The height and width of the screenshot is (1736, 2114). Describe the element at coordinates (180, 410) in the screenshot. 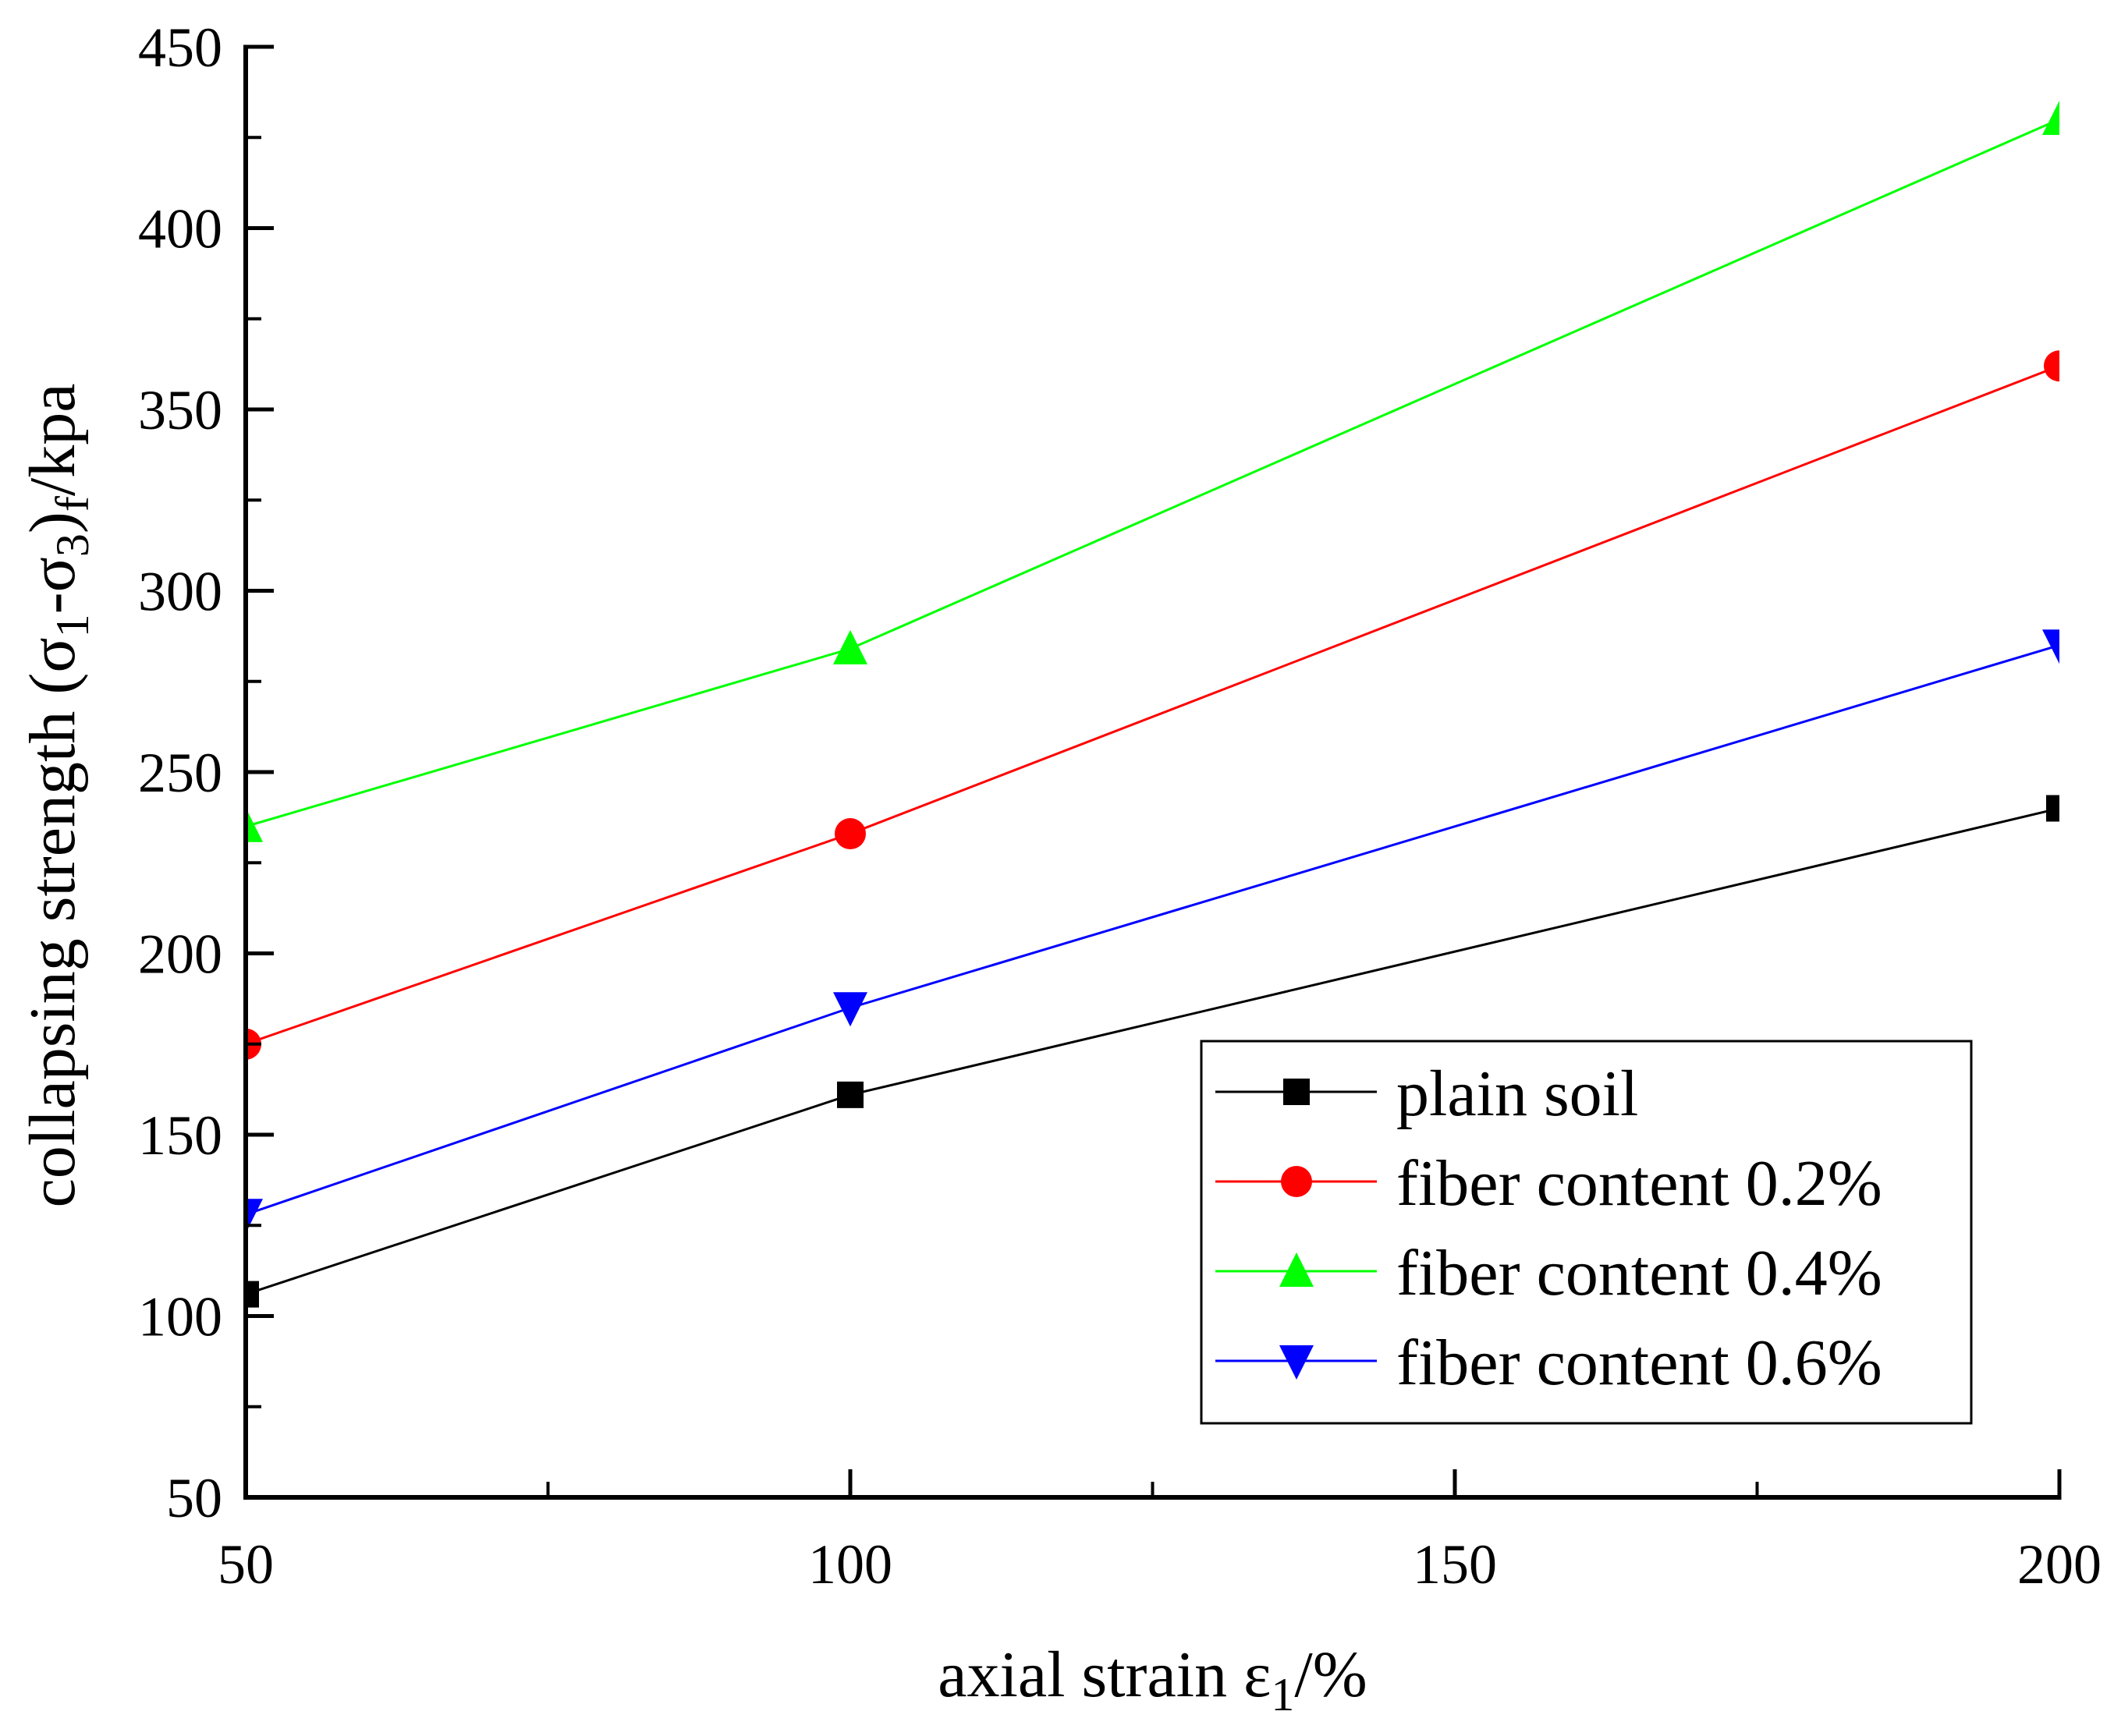

I see `y-tick-label: 350` at that location.